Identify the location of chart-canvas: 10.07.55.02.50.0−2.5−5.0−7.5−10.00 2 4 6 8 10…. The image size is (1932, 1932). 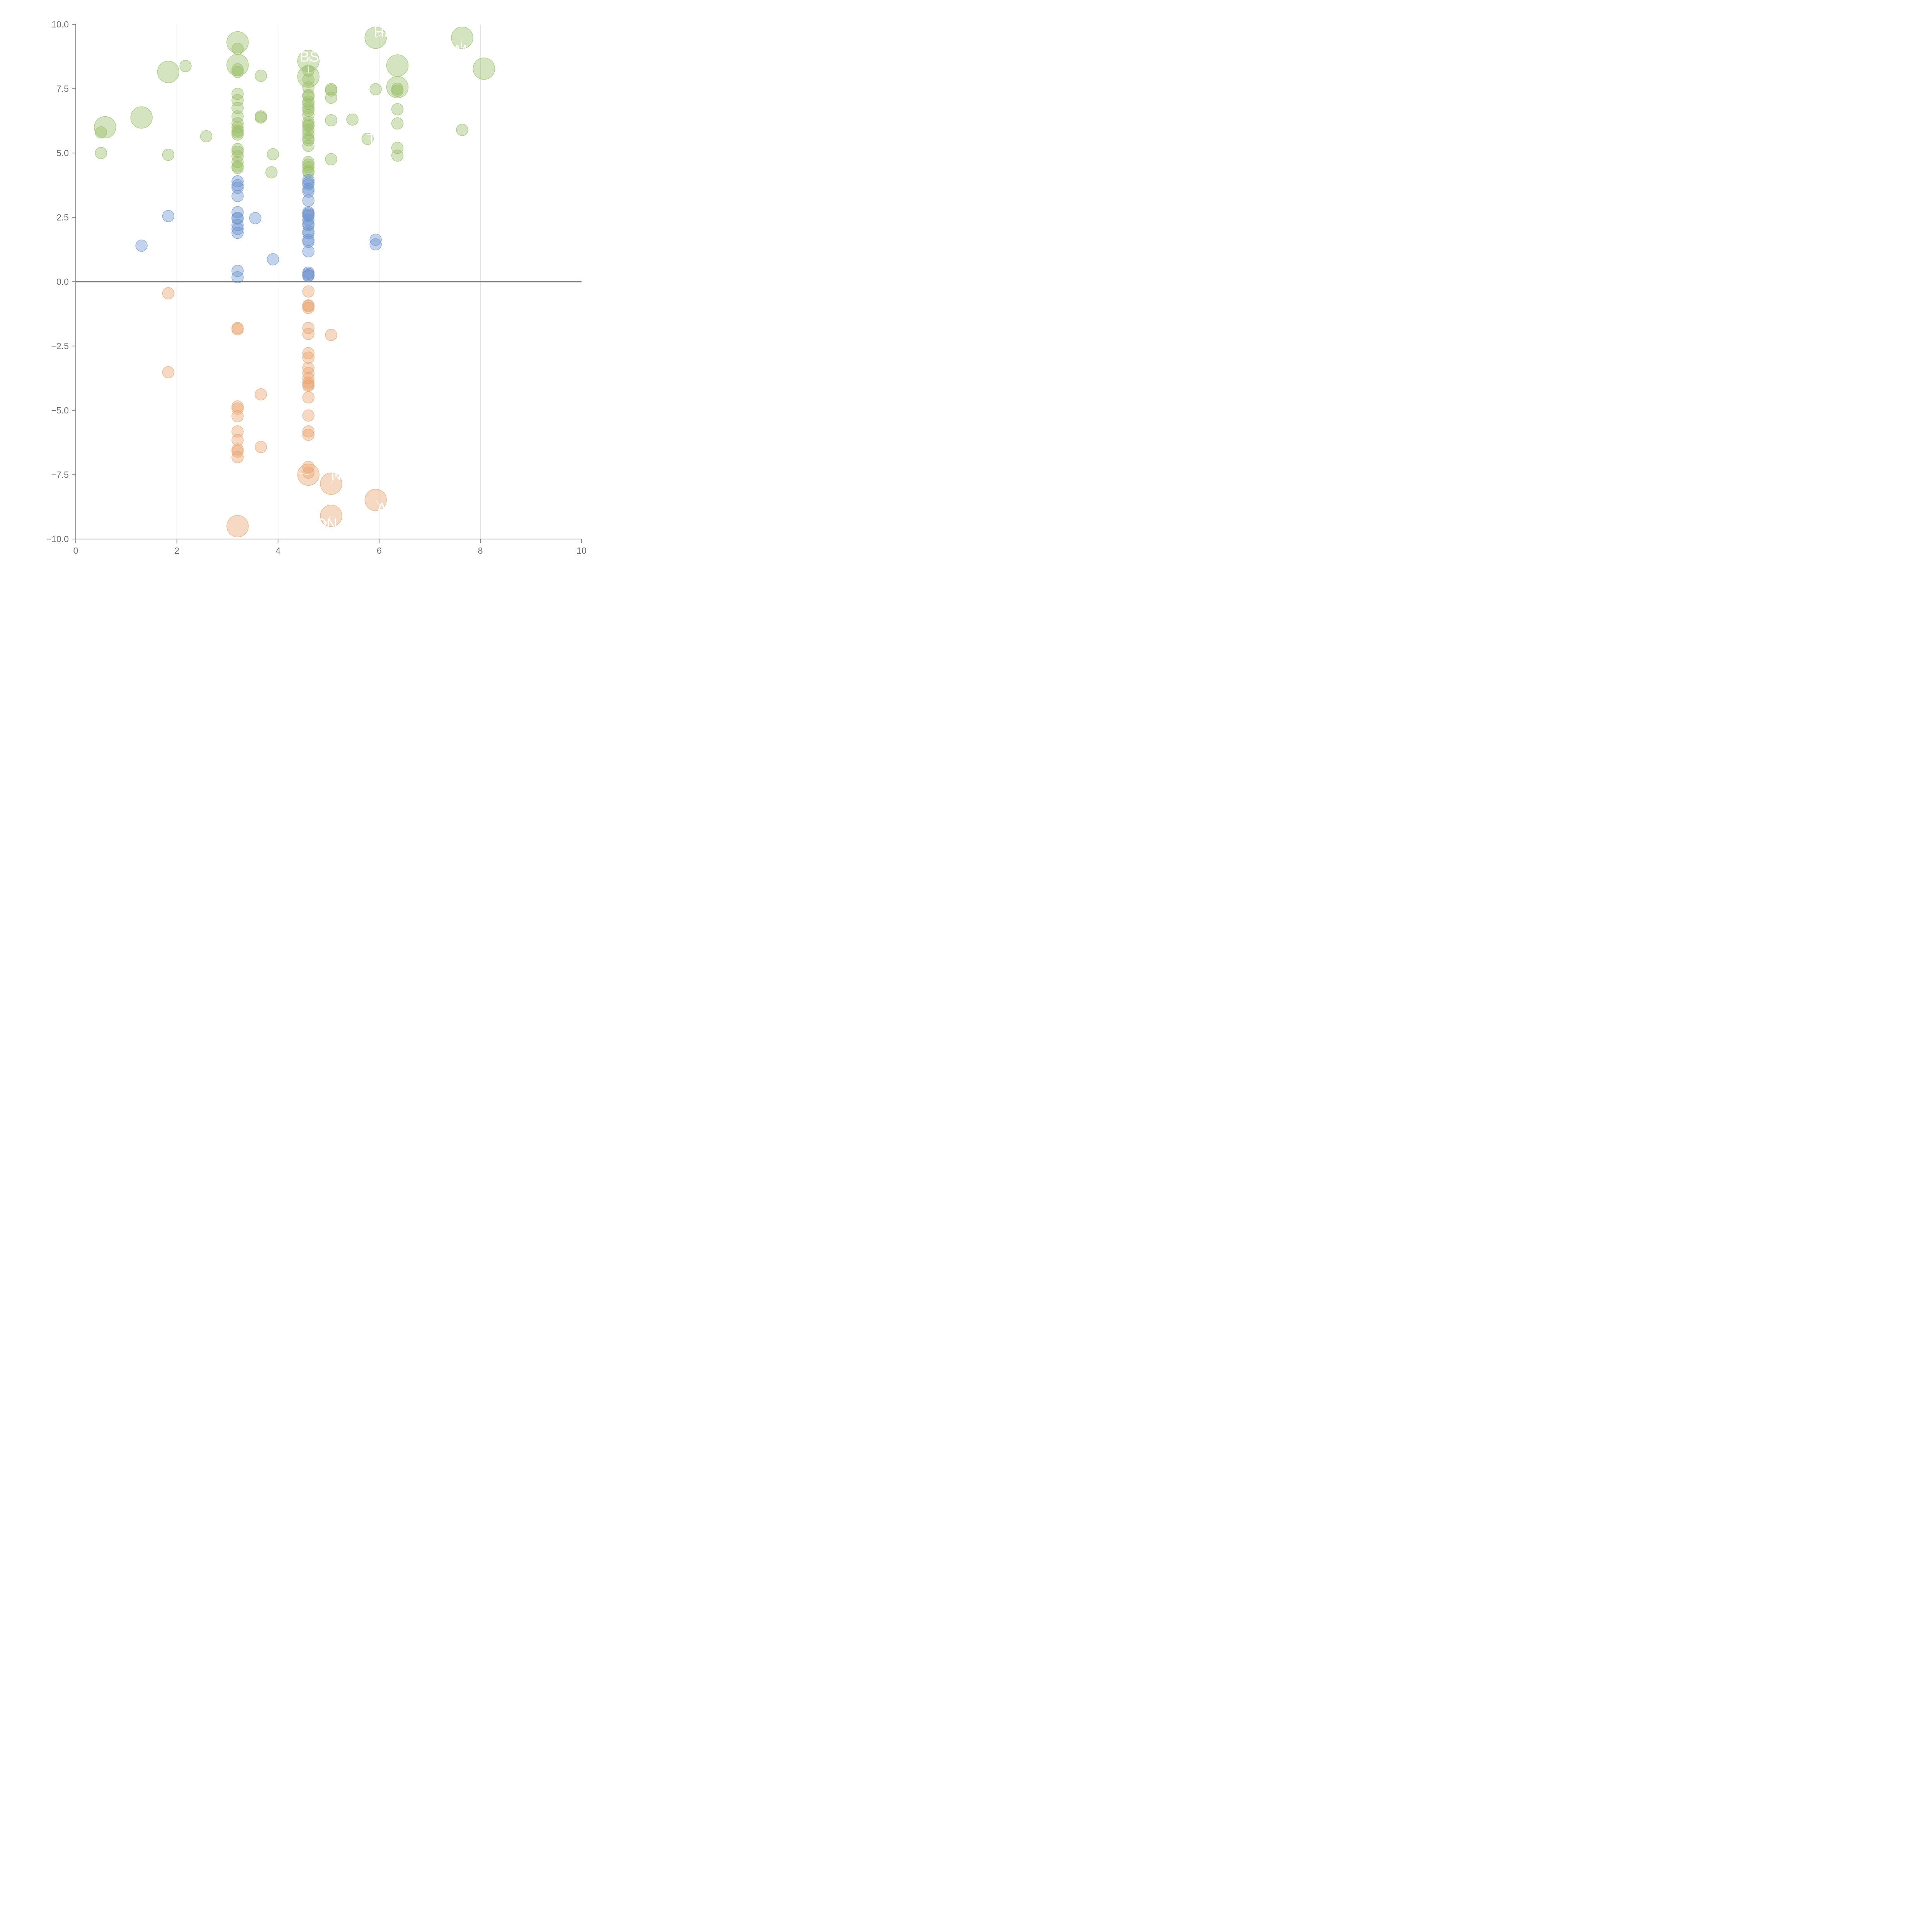
(316, 287).